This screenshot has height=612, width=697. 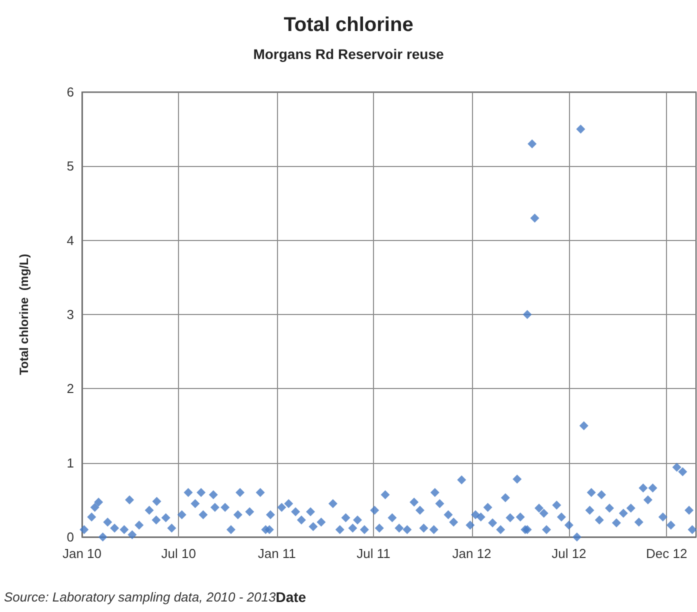 I want to click on x-tick-label: Dec 12, so click(x=667, y=553).